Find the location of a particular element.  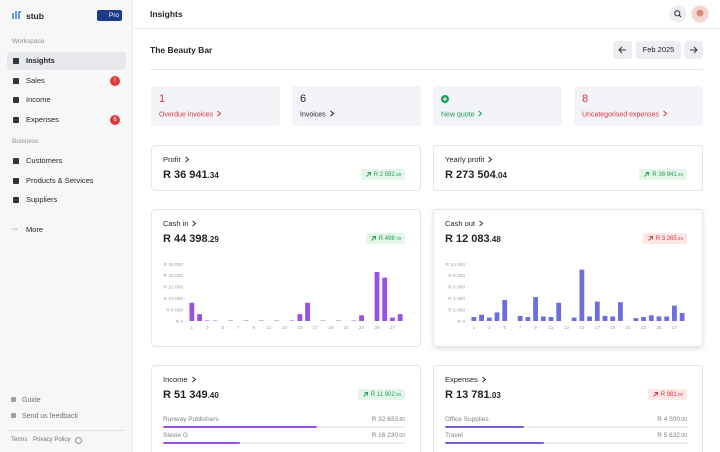

card-title: Cash in is located at coordinates (180, 223).